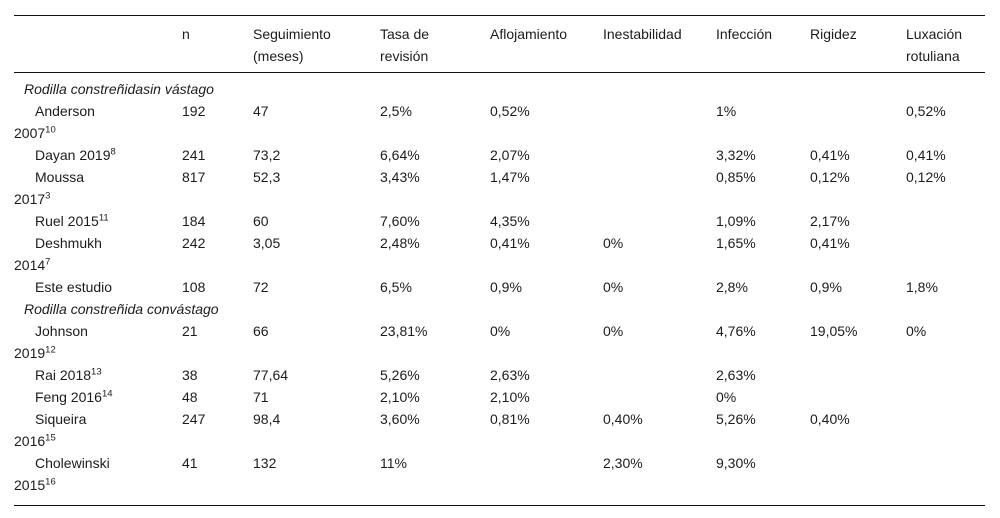  What do you see at coordinates (499, 122) in the screenshot?
I see `study-row: Anderson 200710 192 47 2,5% 0,52% 1% 0,52%` at bounding box center [499, 122].